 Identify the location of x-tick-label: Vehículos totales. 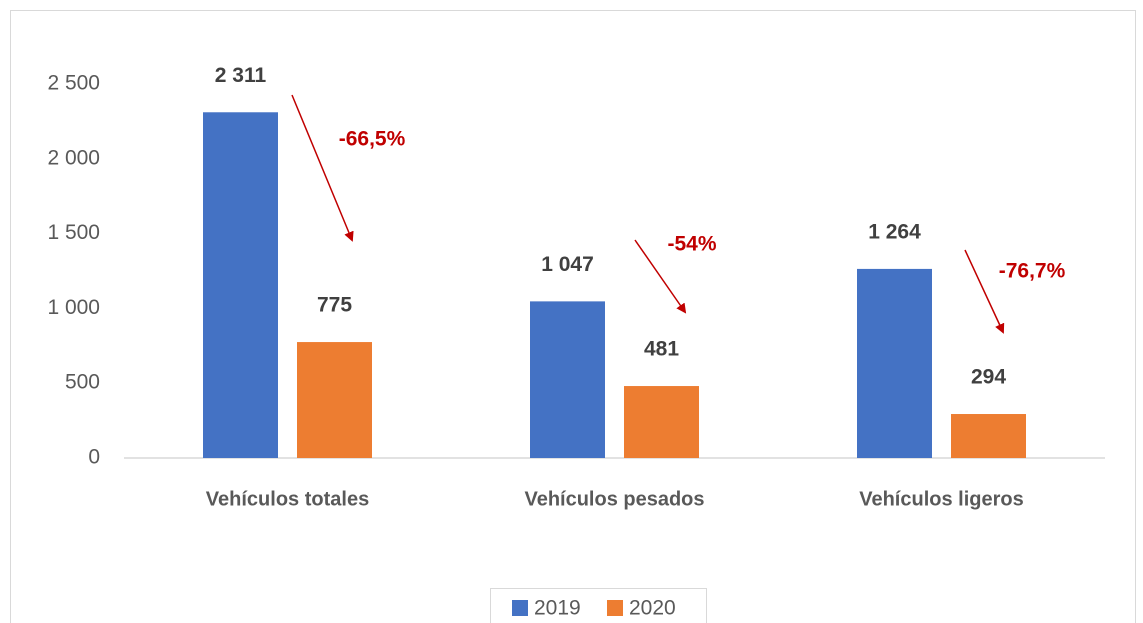
(287, 499).